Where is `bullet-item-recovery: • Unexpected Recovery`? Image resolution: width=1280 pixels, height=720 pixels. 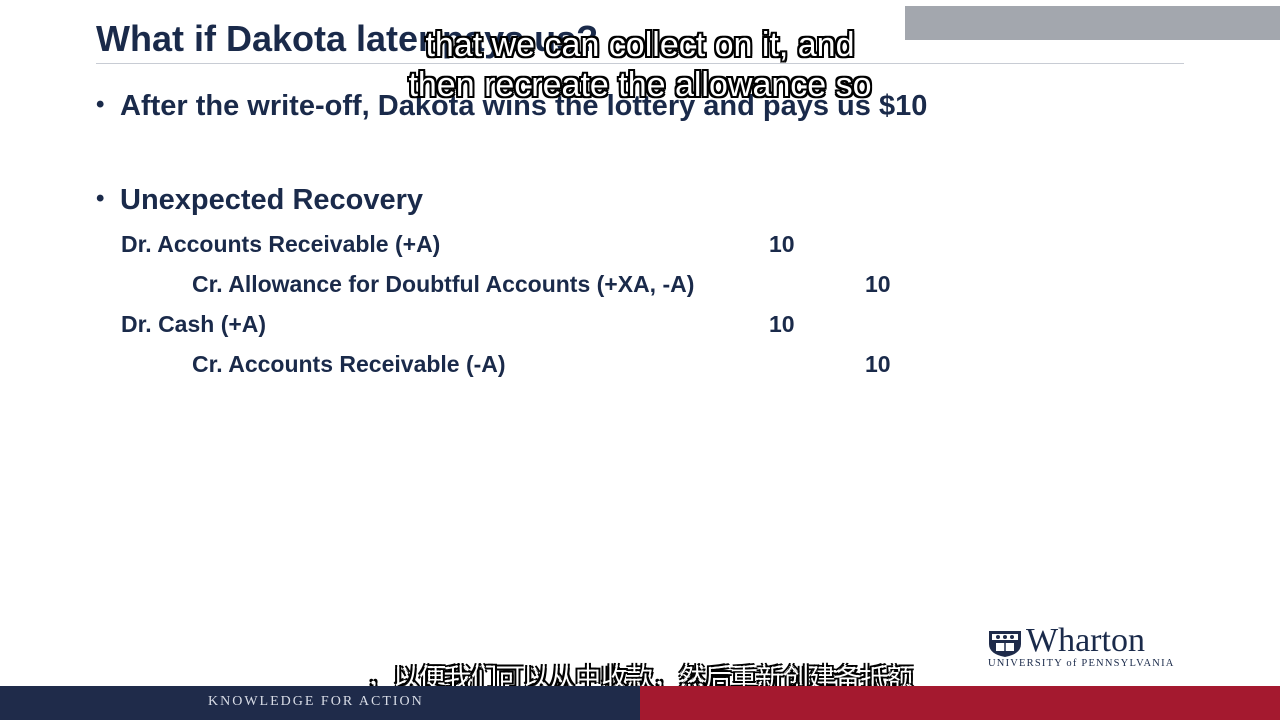 bullet-item-recovery: • Unexpected Recovery is located at coordinates (259, 200).